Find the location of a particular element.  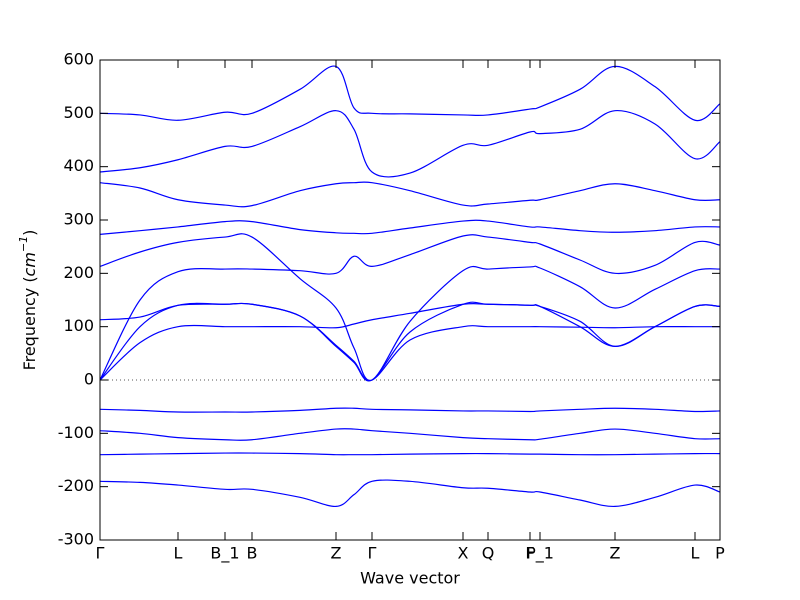

y-tick-label: -300 is located at coordinates (76, 539).